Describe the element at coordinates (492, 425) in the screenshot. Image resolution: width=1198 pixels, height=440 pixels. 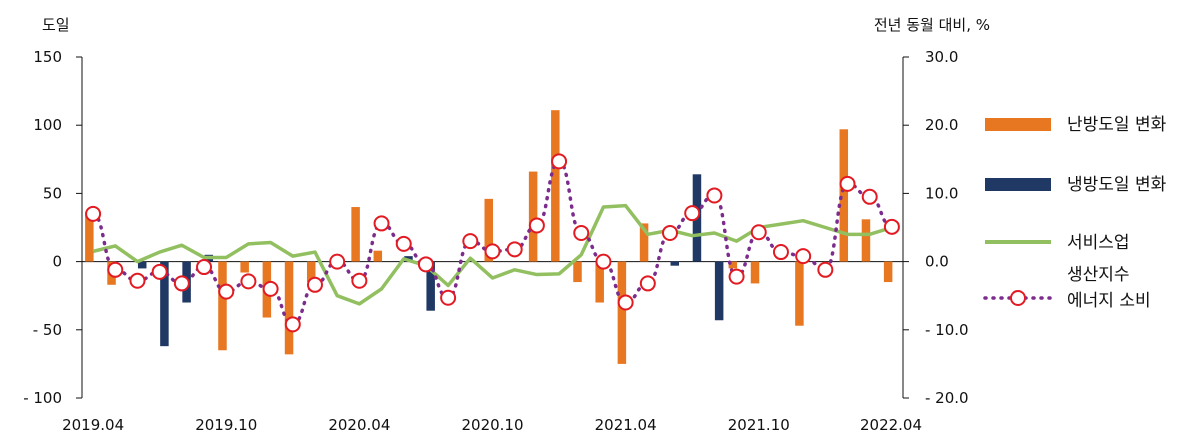
I see `x-tick-label: 2020.10` at that location.